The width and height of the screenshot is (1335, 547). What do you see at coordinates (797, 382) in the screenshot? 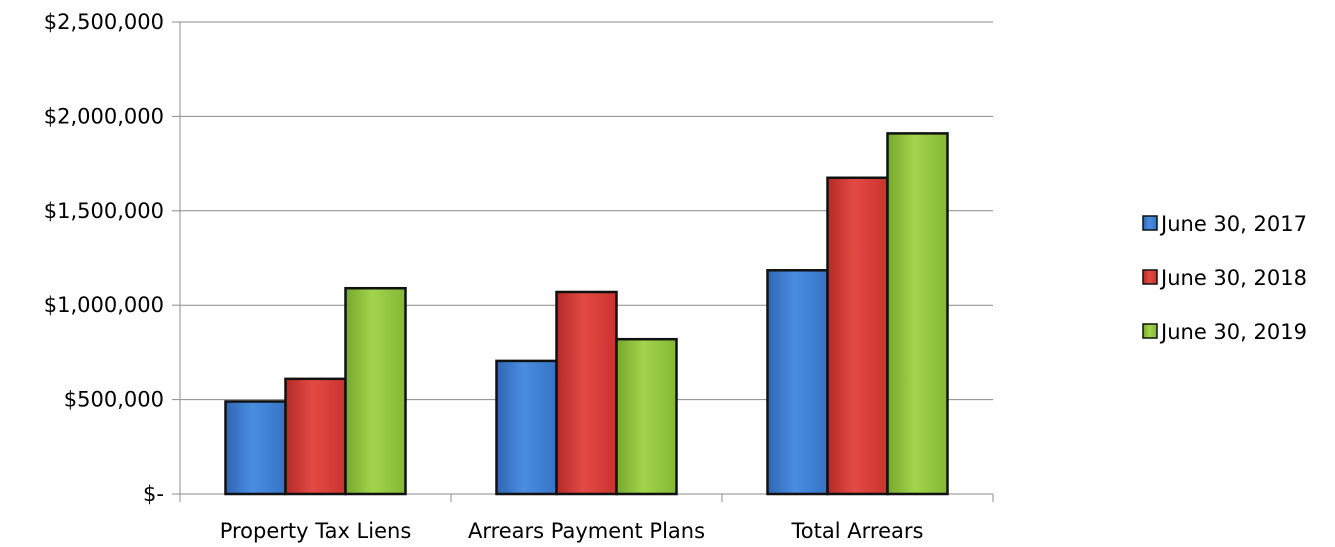
I see `bar-june-30-2017-total-arrears` at bounding box center [797, 382].